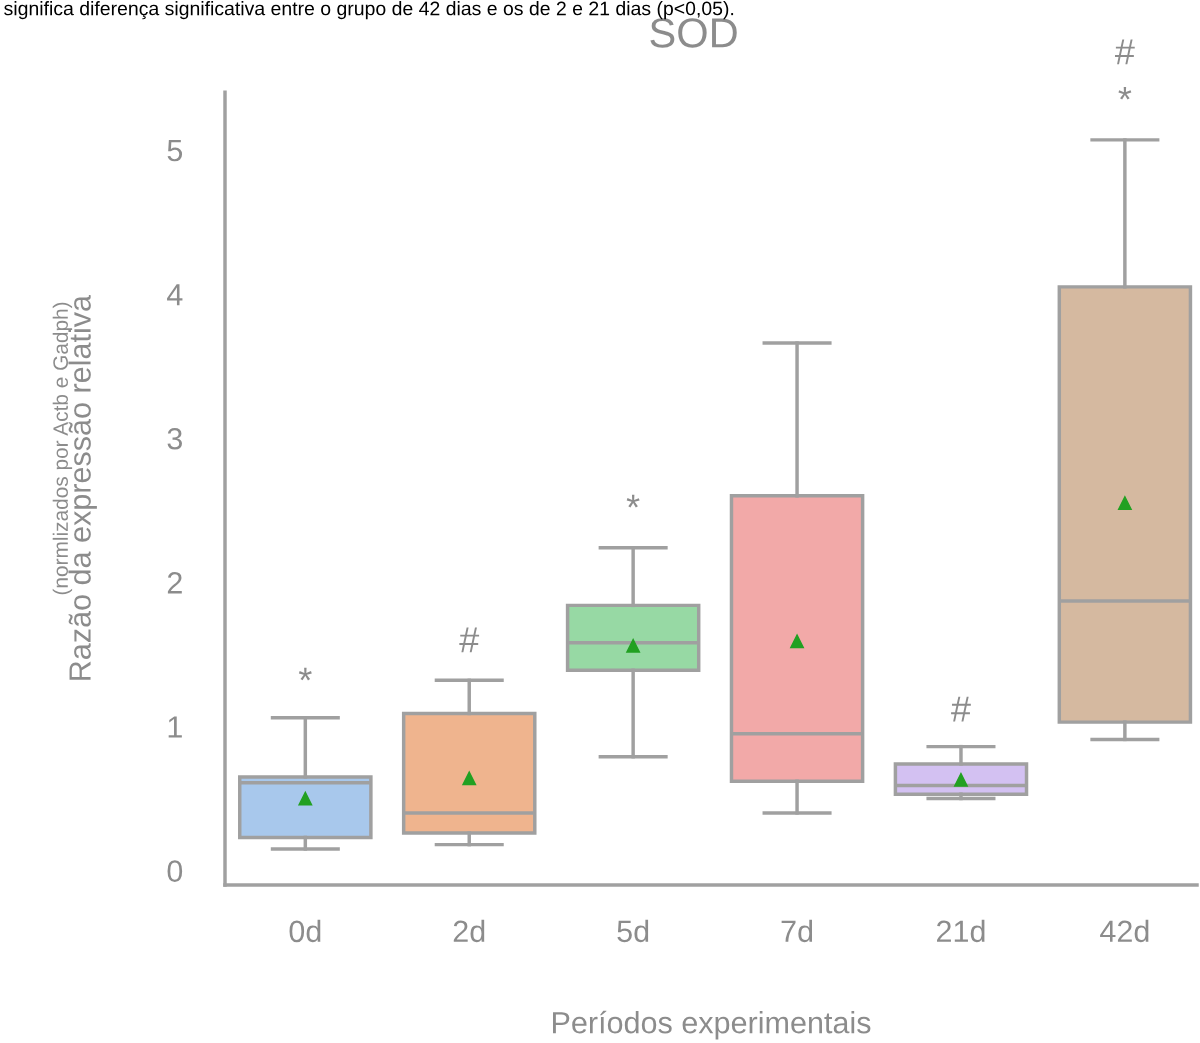 This screenshot has width=1200, height=1043. I want to click on y-tick-label: 3, so click(174, 438).